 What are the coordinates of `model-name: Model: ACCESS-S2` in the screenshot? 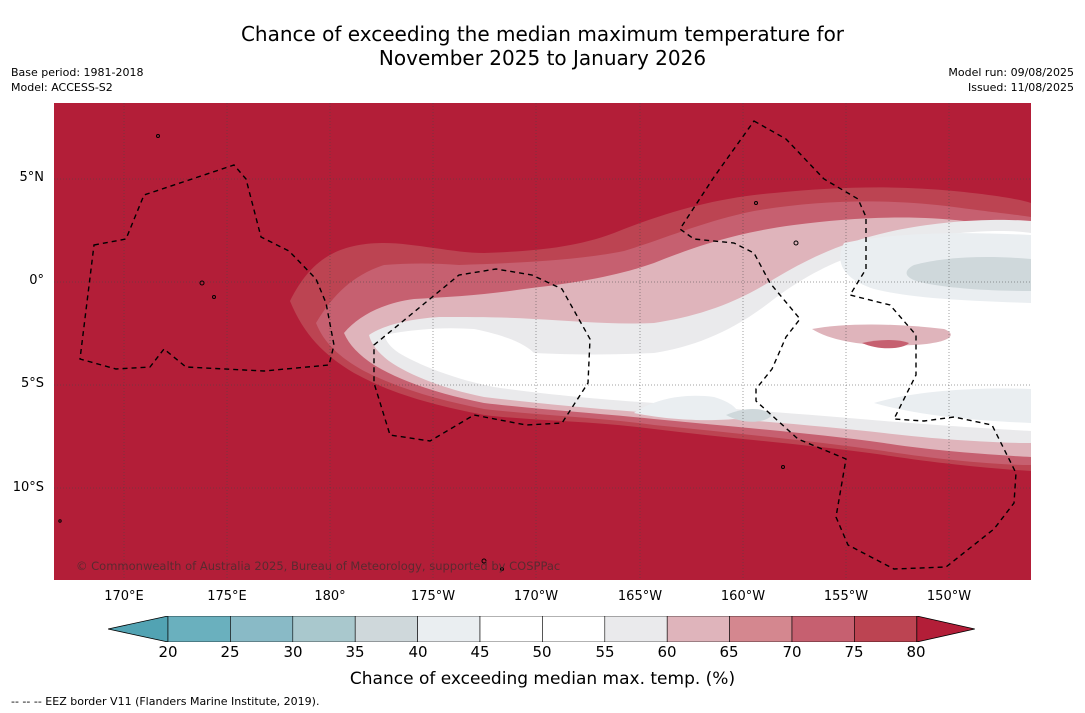 It's located at (62, 87).